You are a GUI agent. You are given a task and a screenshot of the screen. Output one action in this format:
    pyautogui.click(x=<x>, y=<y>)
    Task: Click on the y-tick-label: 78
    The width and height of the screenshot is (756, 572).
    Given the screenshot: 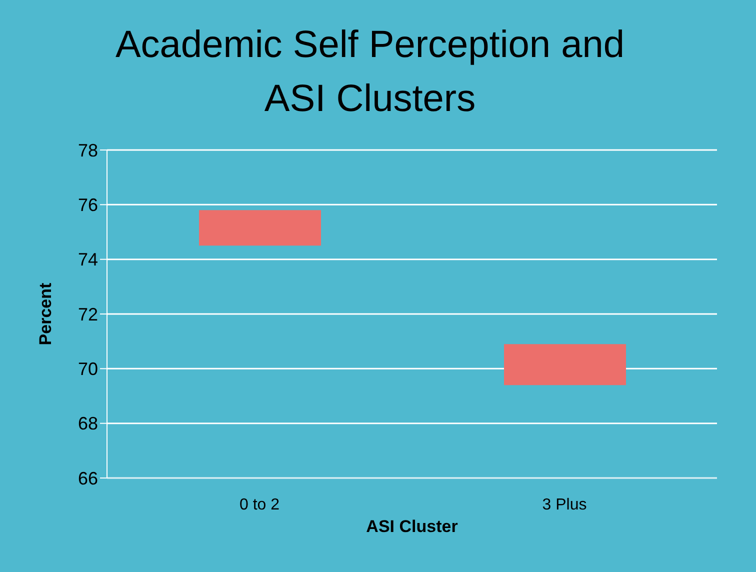 What is the action you would take?
    pyautogui.click(x=88, y=150)
    